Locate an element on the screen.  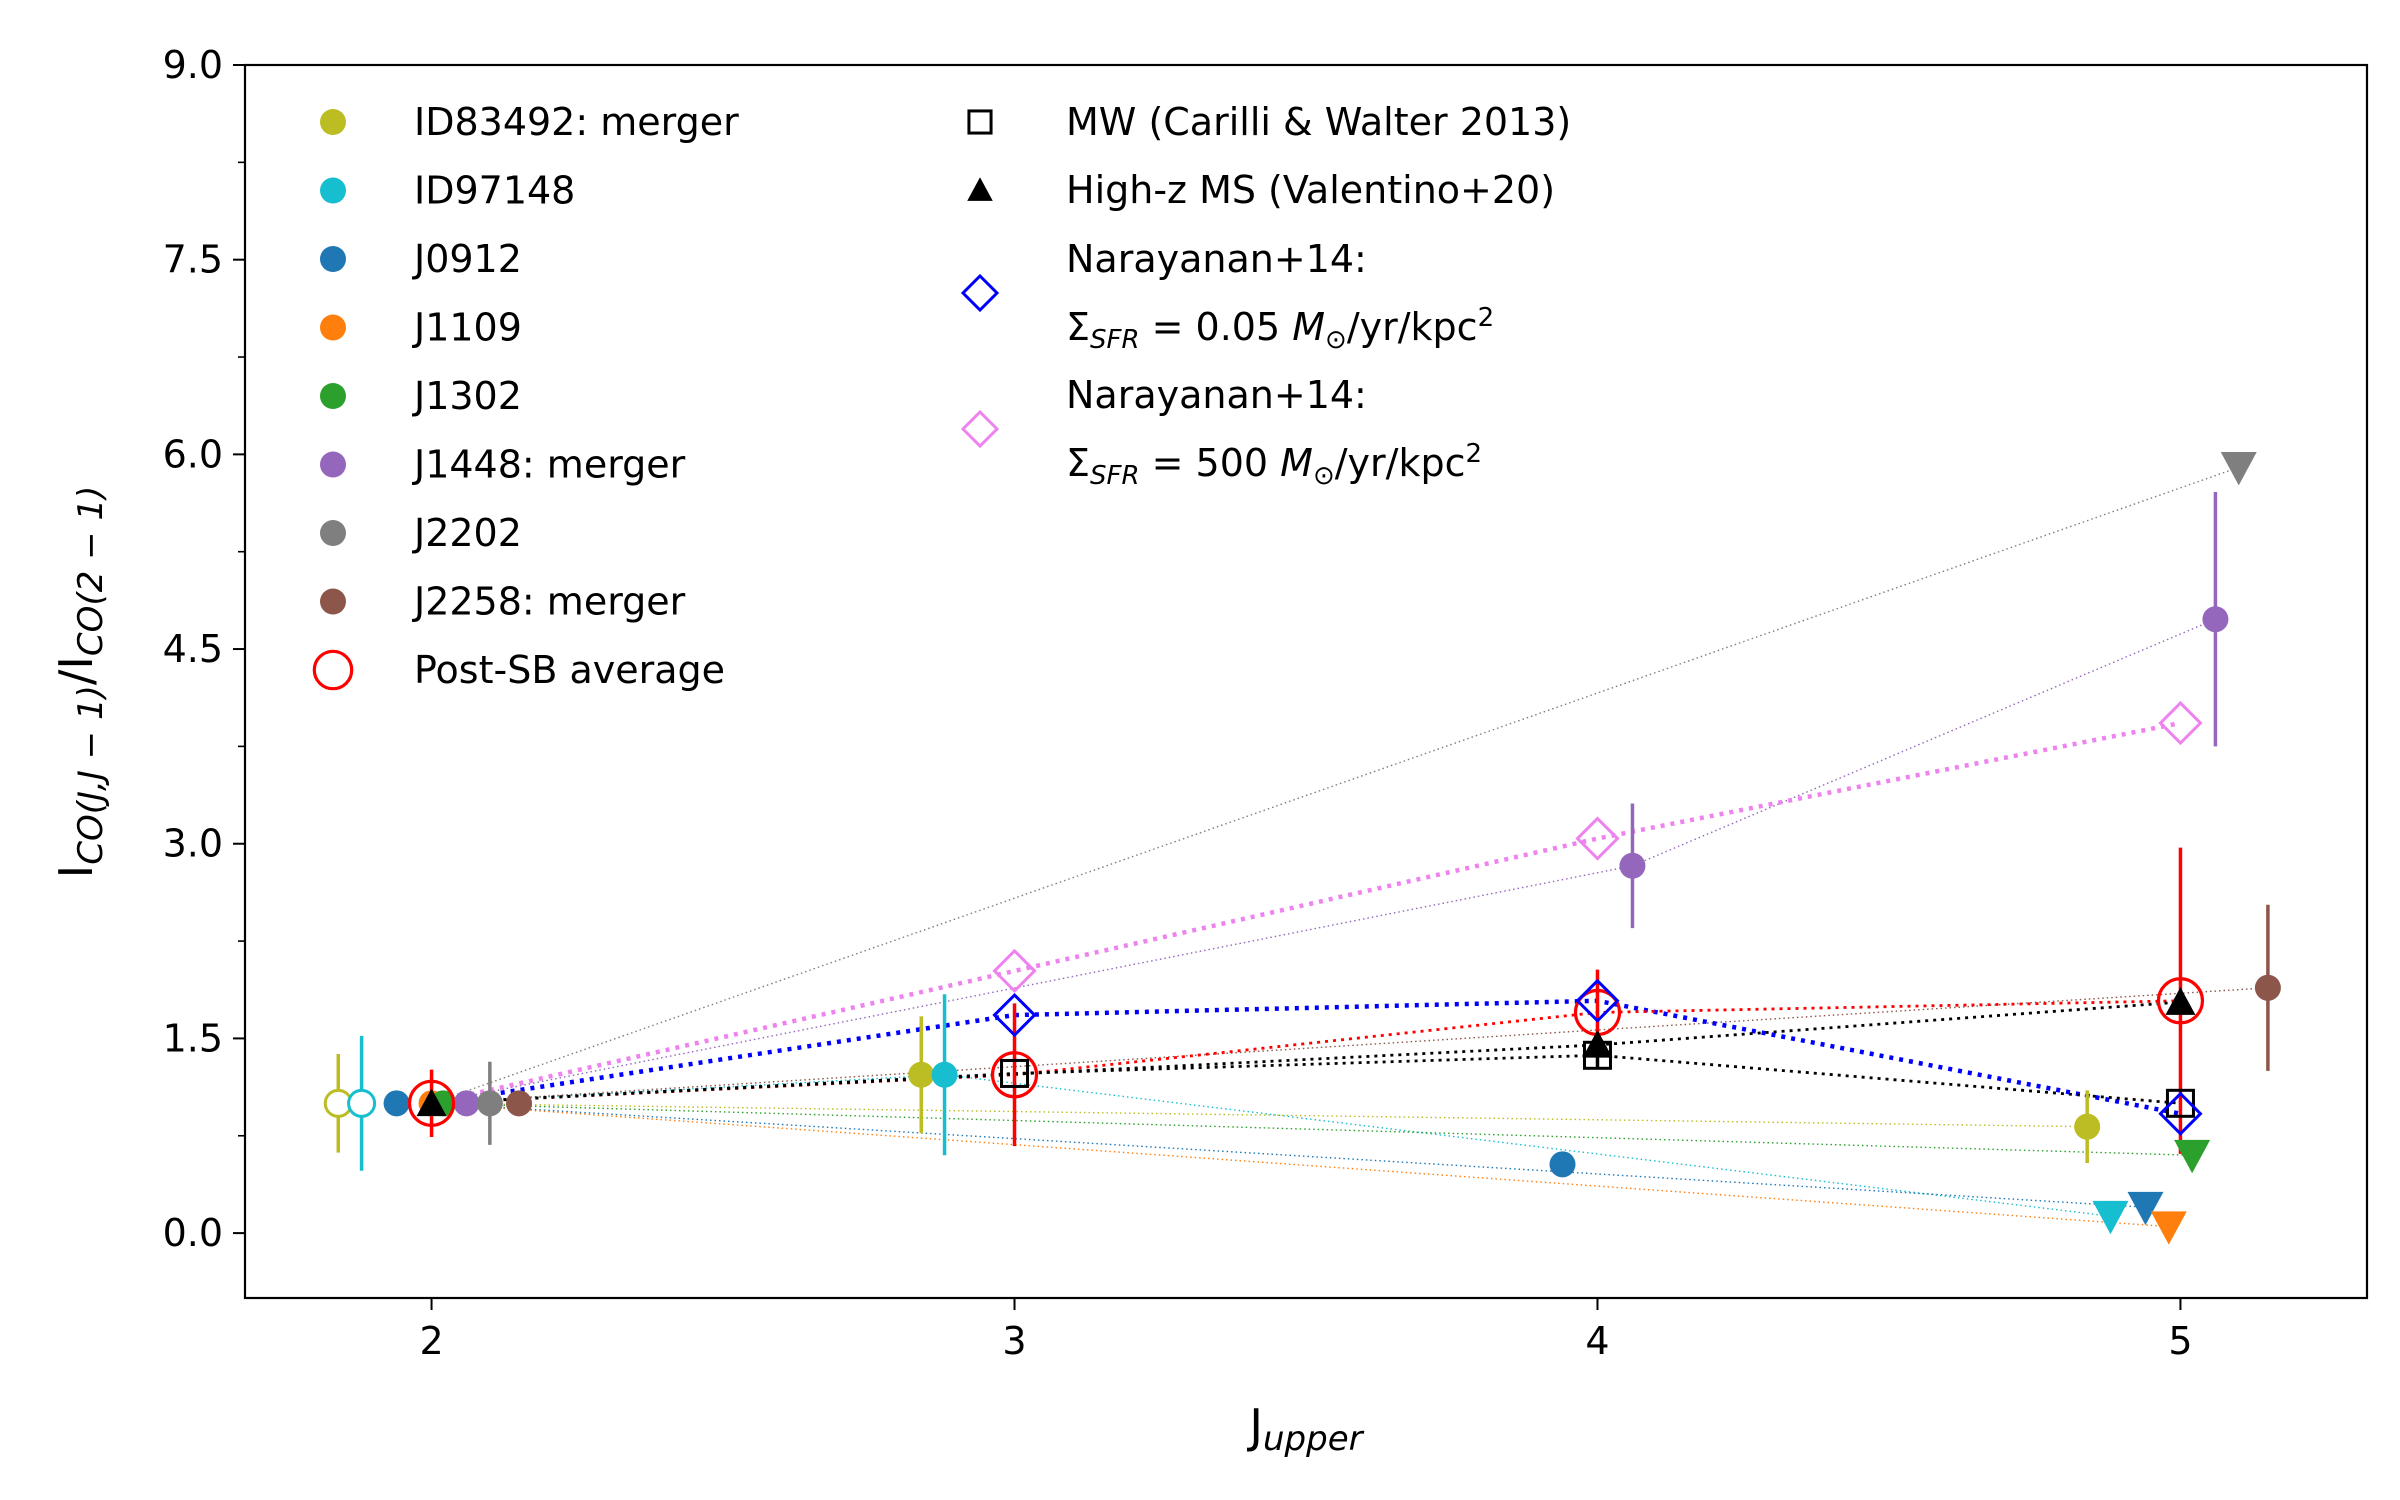
data-point-open is located at coordinates (362, 1103).